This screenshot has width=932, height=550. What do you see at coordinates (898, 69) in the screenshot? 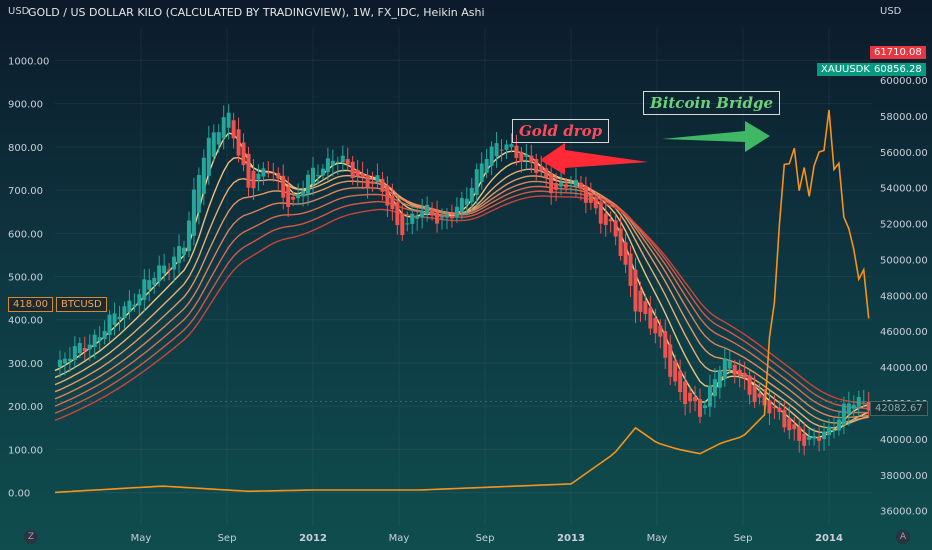
I see `xau-price-badge: 60856.28` at bounding box center [898, 69].